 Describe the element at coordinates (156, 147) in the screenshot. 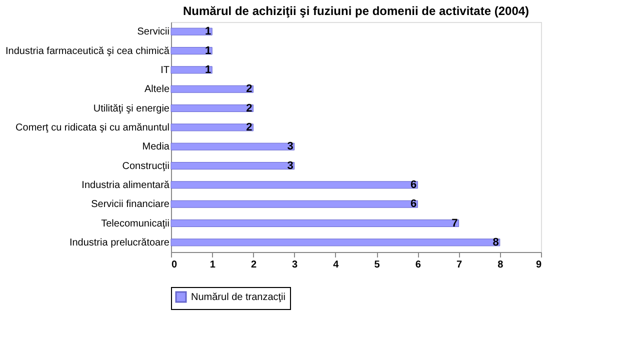

I see `y-tick-label: Media` at that location.